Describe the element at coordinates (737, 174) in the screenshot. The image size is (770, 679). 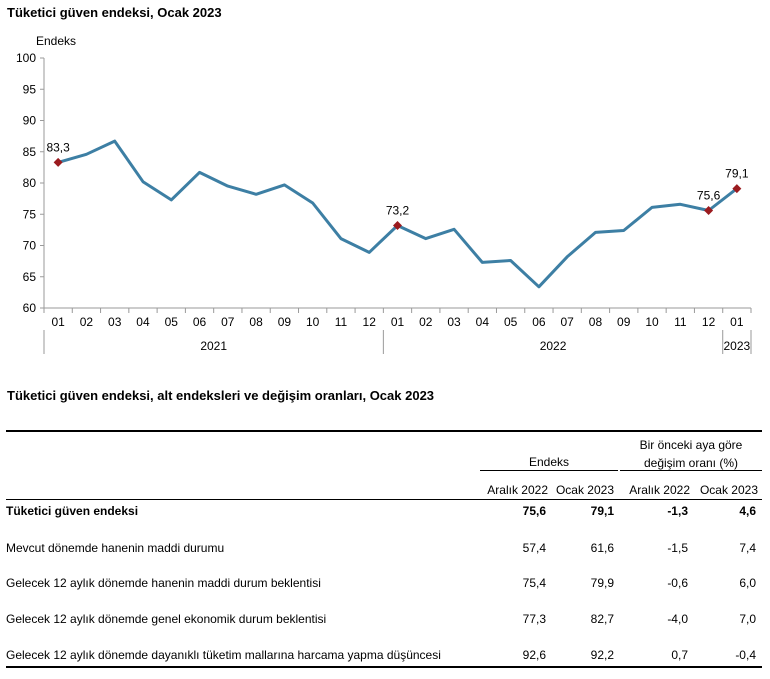
I see `data-label: 79,1` at that location.